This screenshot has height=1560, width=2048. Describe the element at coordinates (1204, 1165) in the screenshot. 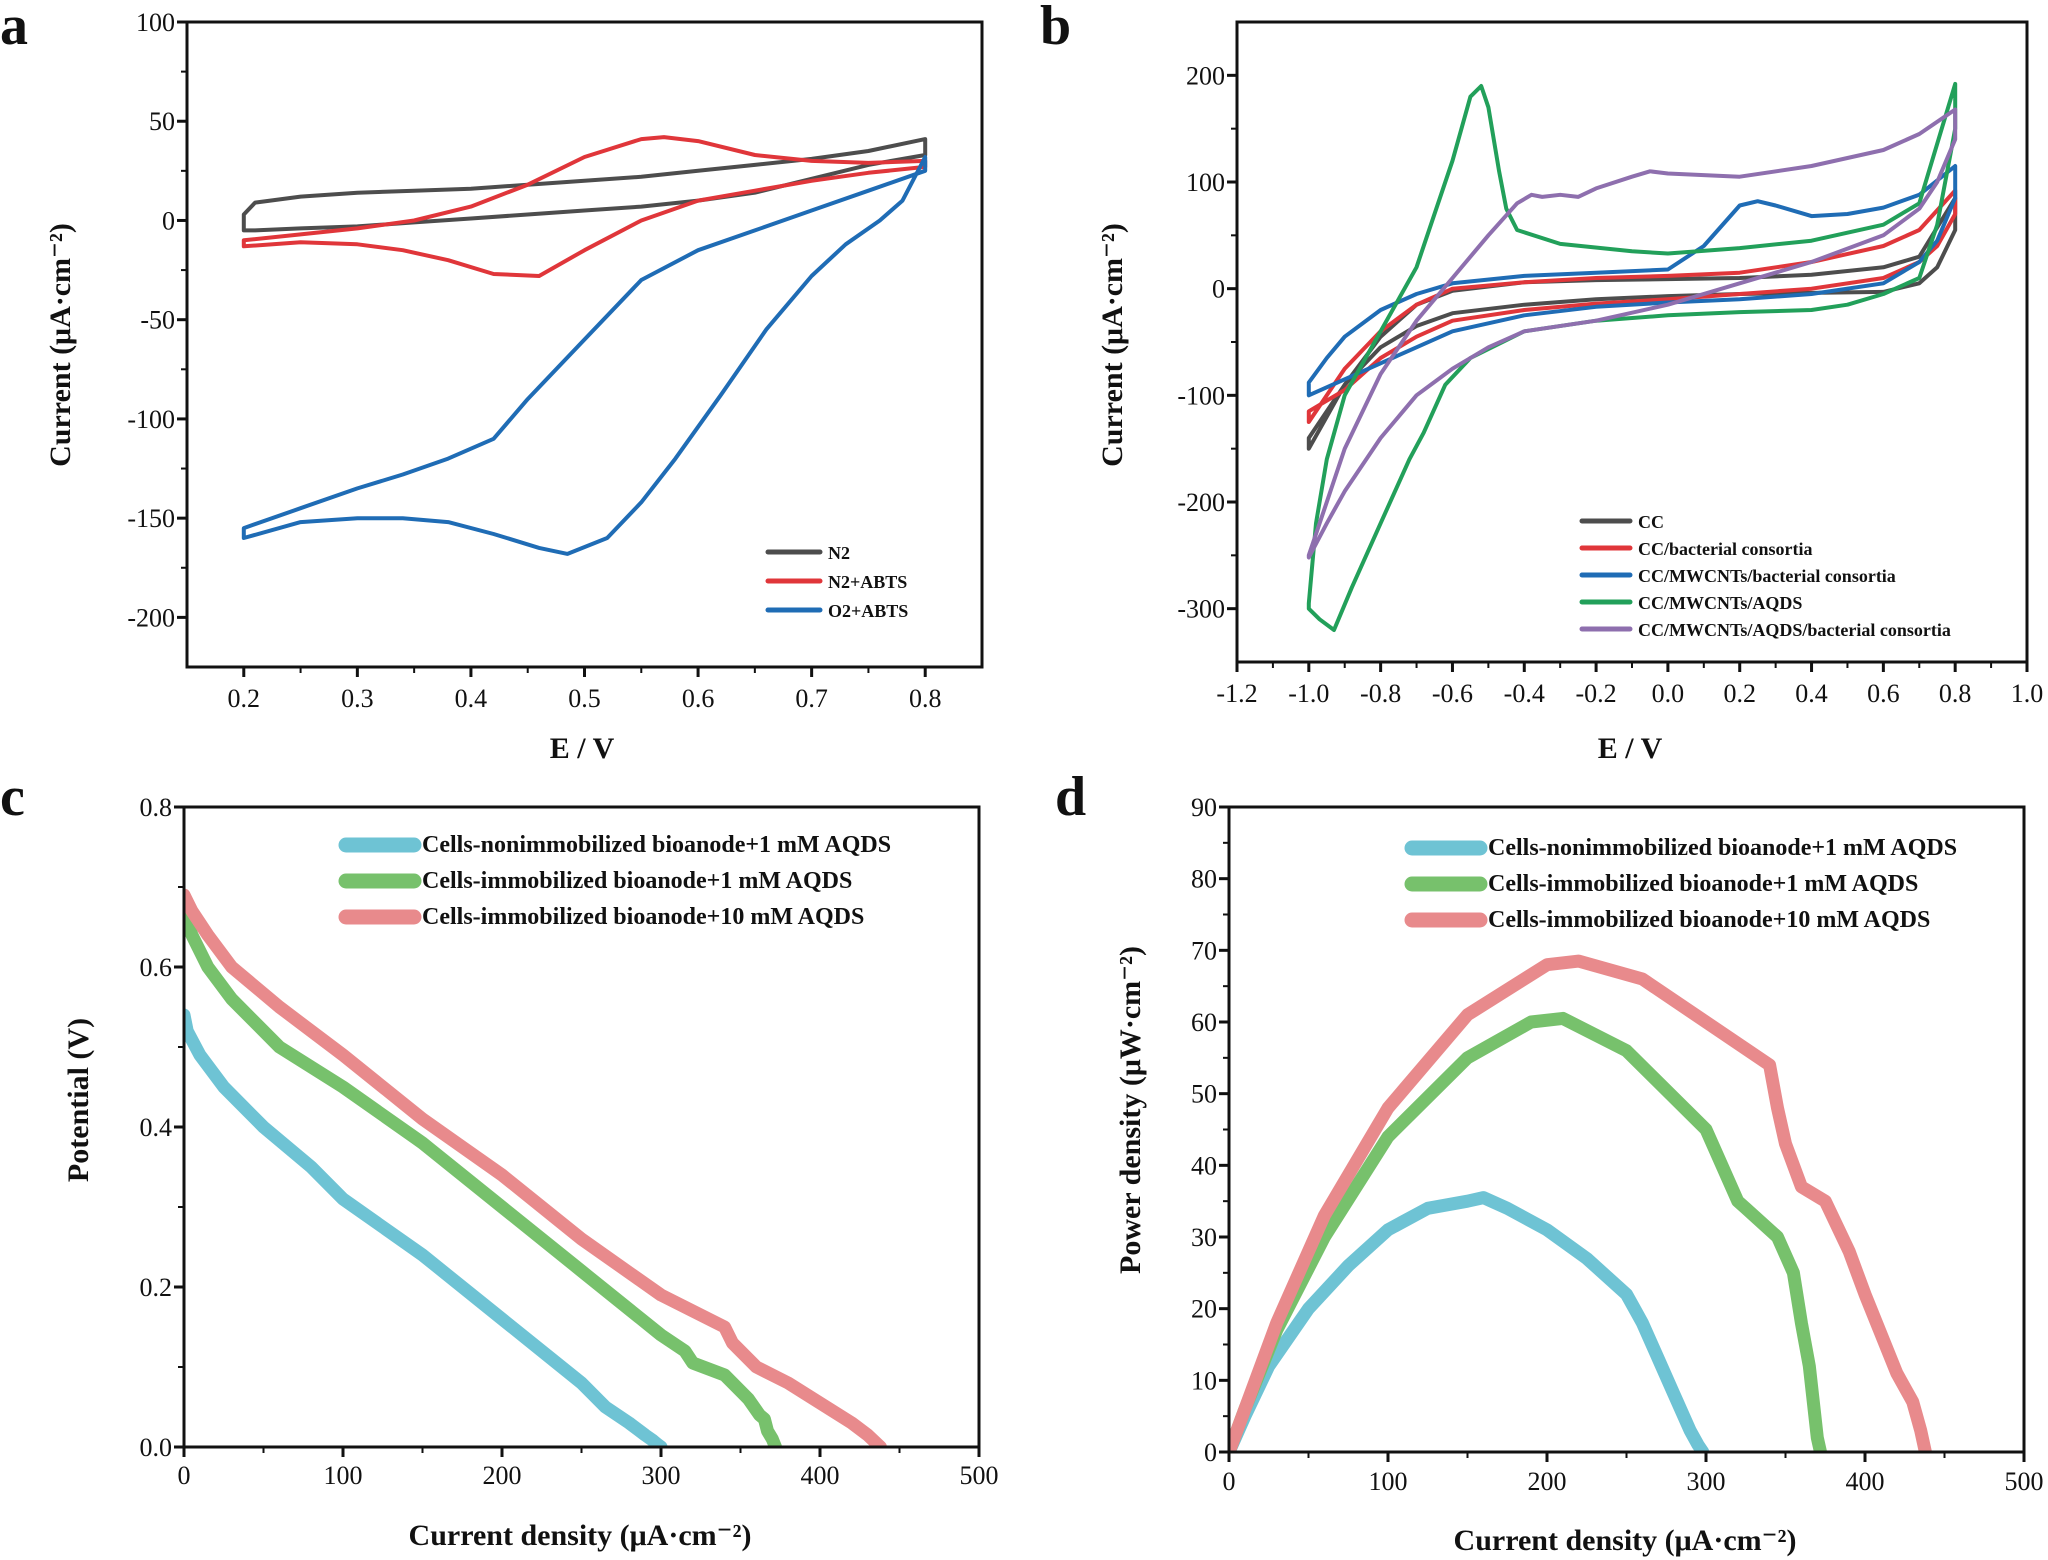

I see `y-tick-label-d-4: 40` at that location.